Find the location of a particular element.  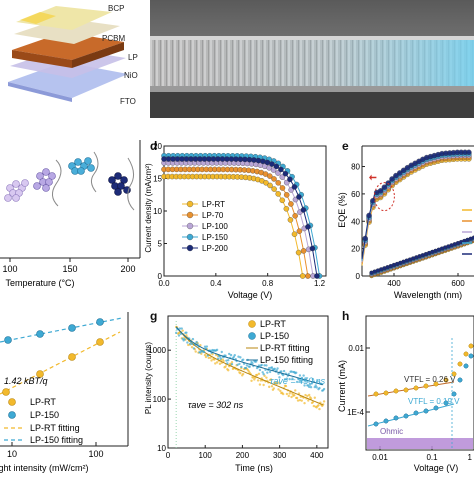

layer-pcbm is located at coordinates (67, 31).